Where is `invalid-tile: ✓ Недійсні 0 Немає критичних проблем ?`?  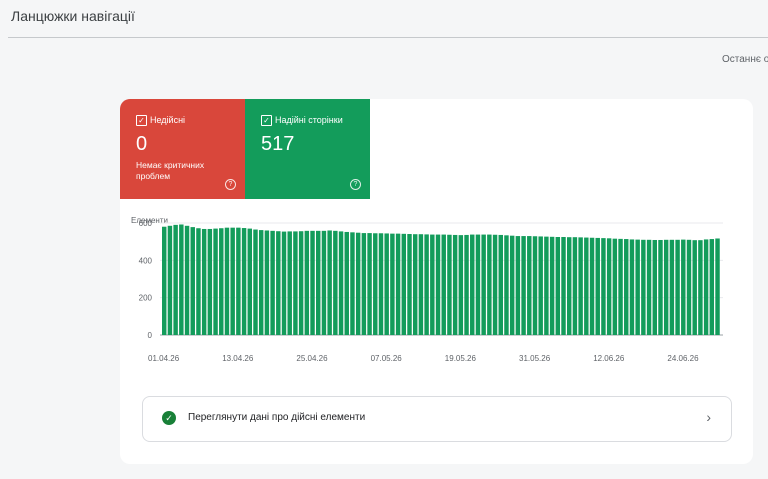
invalid-tile: ✓ Недійсні 0 Немає критичних проблем ? is located at coordinates (182, 149).